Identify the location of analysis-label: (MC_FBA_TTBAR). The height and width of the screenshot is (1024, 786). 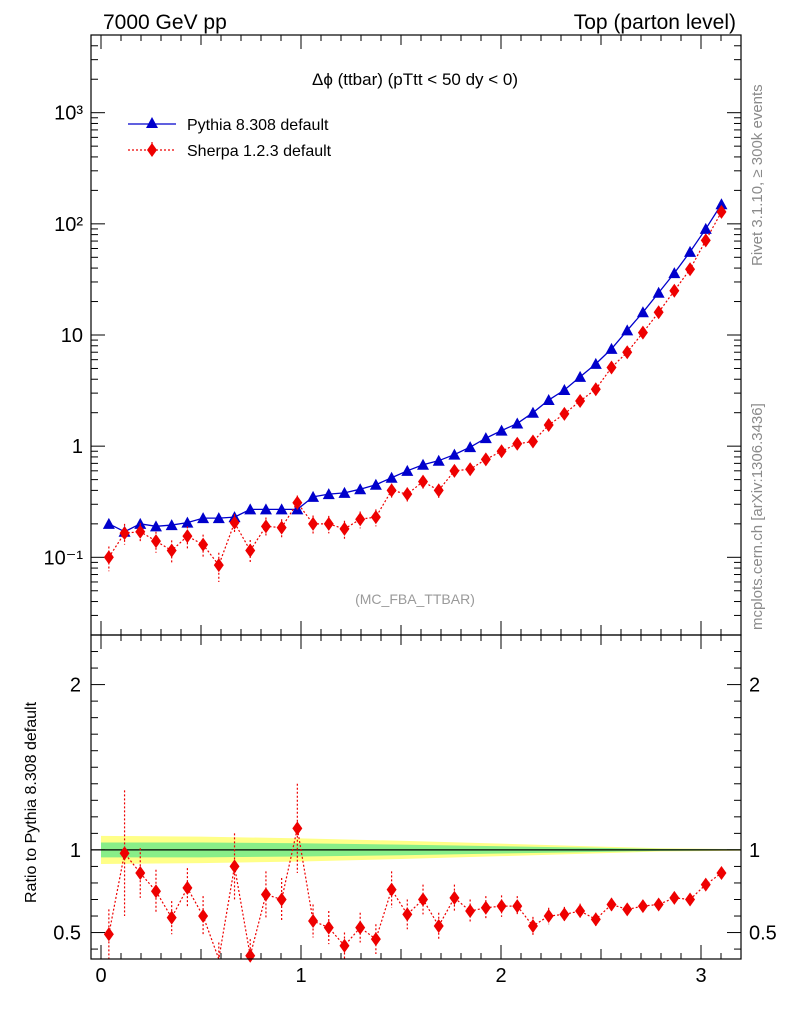
(415, 599).